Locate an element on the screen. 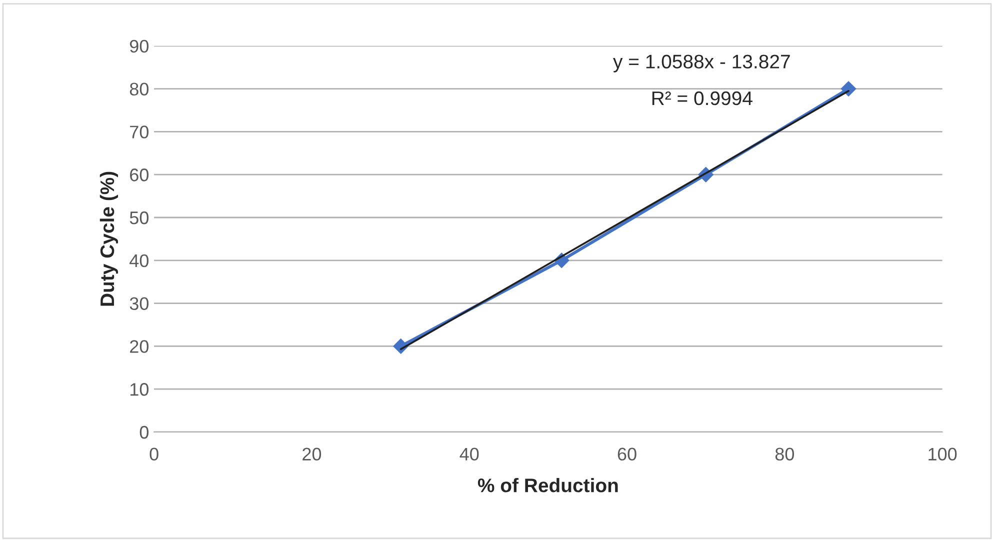 This screenshot has height=540, width=994. annotation: y = 1.0588x - 13.827 is located at coordinates (701, 63).